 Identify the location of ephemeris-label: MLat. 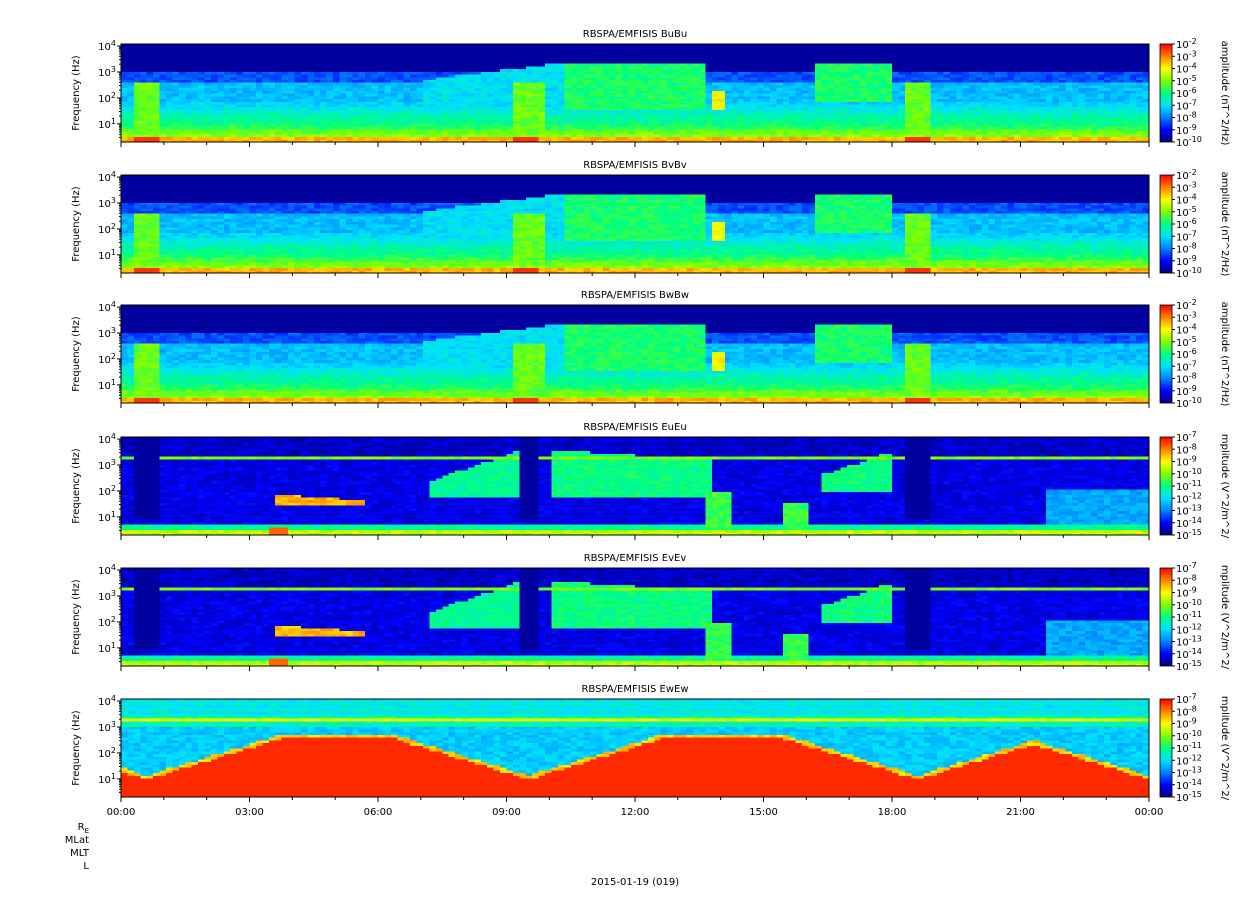
(77, 840).